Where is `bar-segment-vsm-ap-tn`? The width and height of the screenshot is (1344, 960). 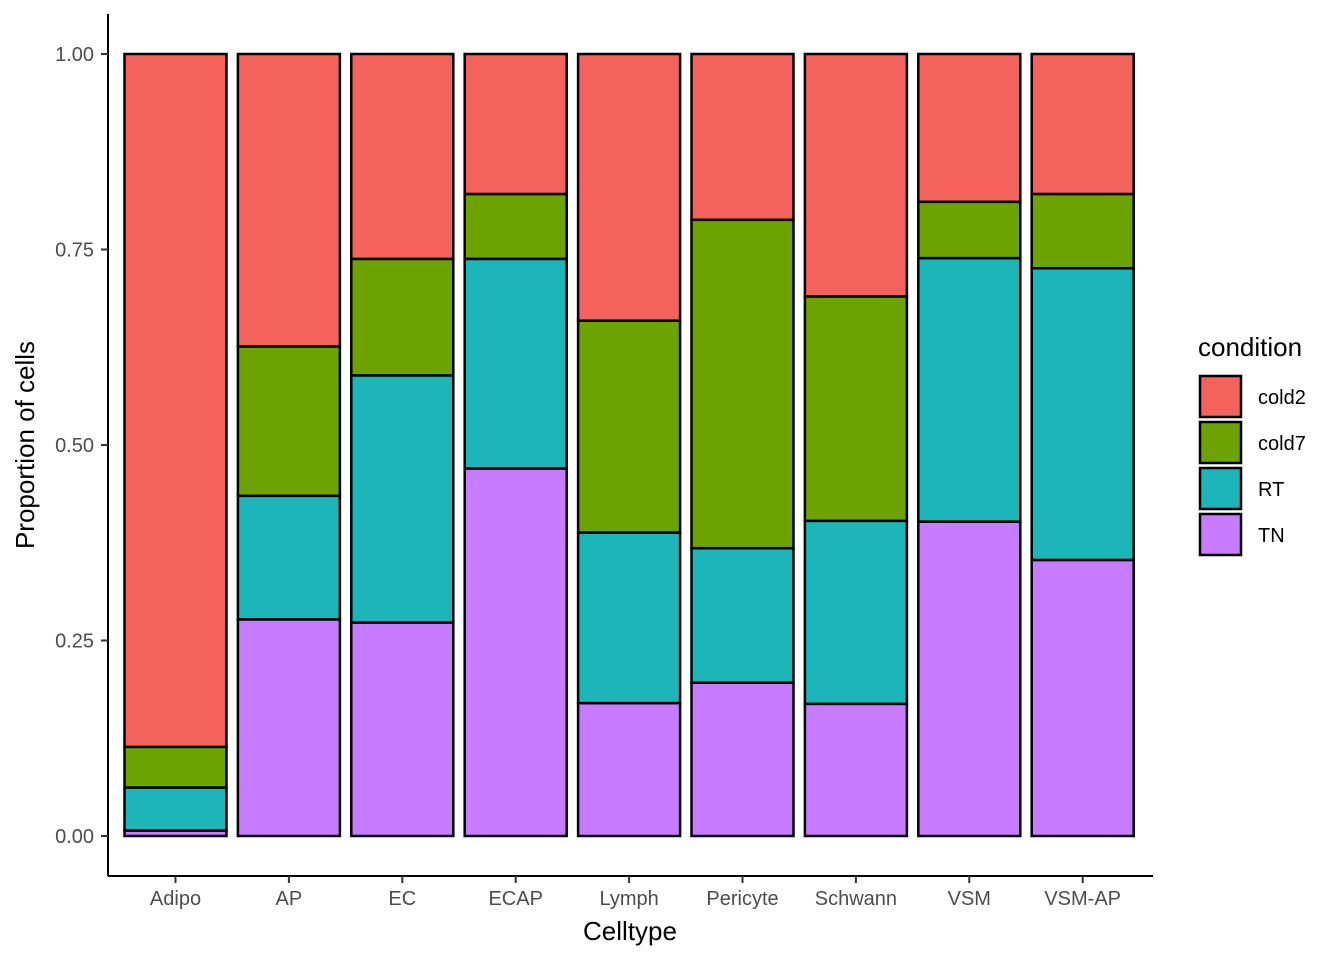 bar-segment-vsm-ap-tn is located at coordinates (1082, 698).